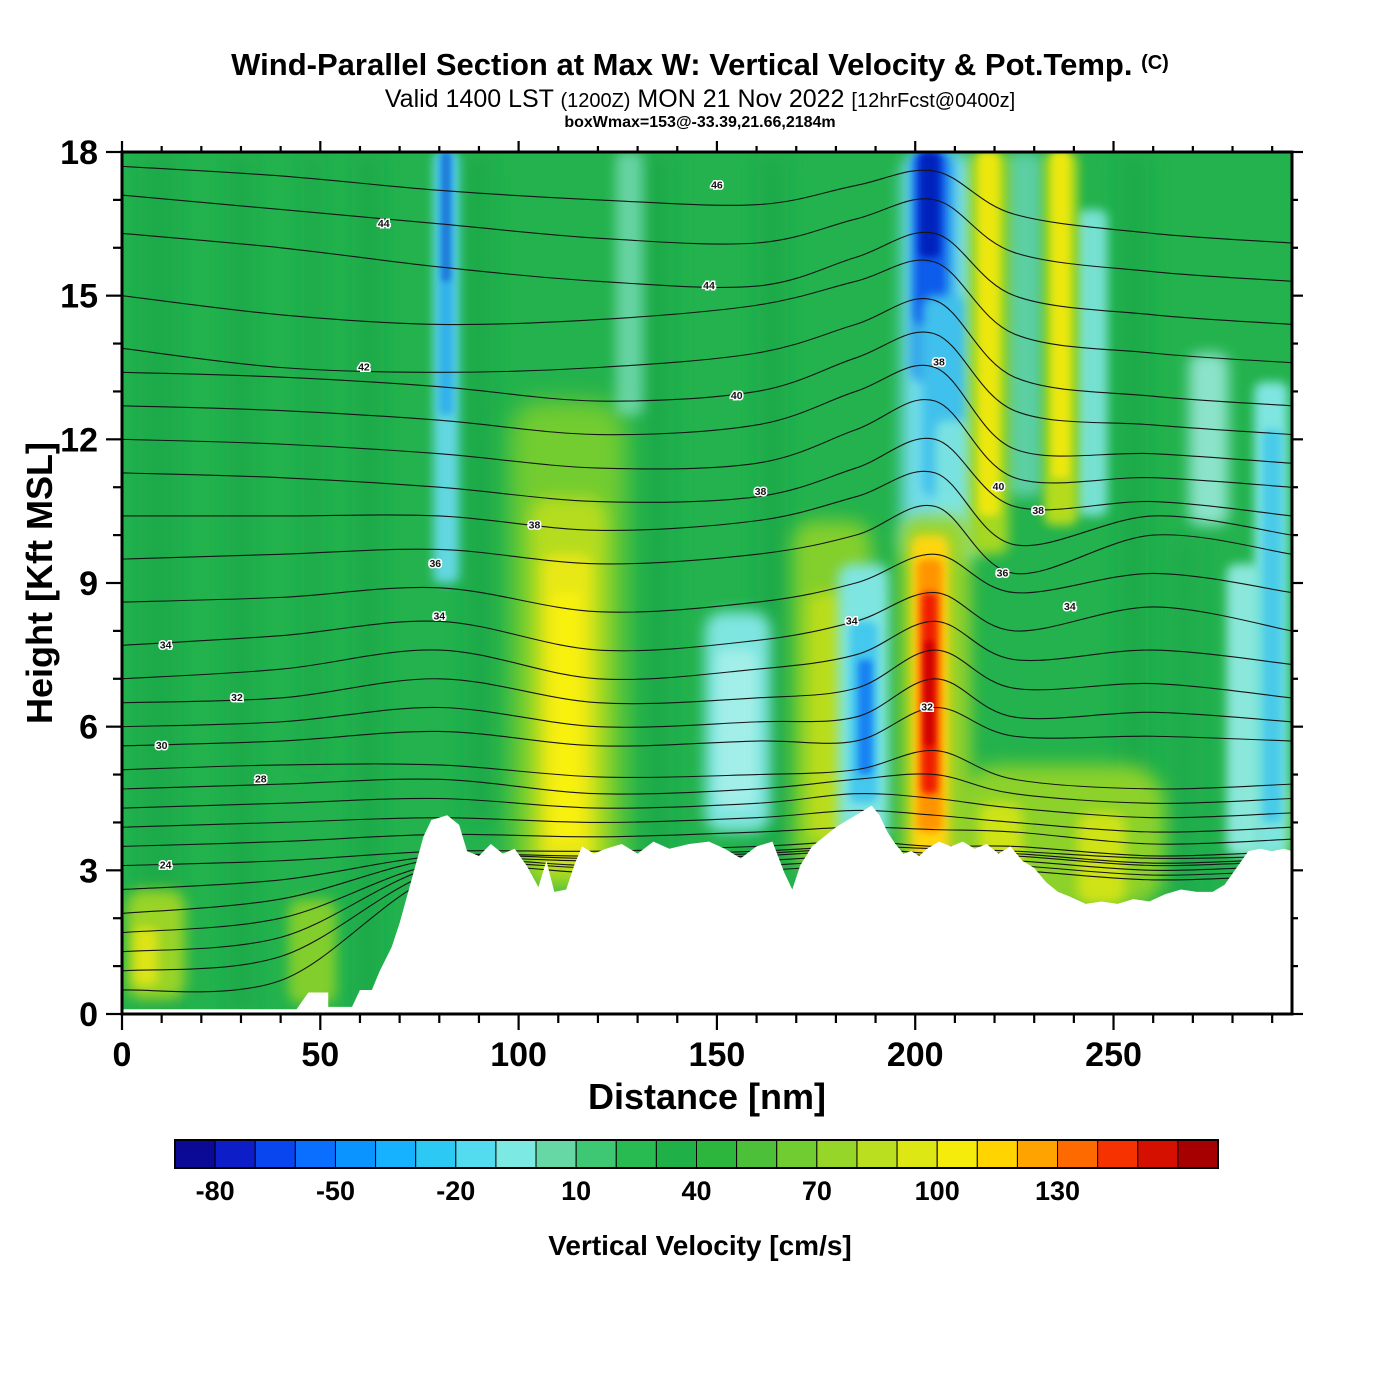  Describe the element at coordinates (79, 440) in the screenshot. I see `y-tick-label: 12` at that location.